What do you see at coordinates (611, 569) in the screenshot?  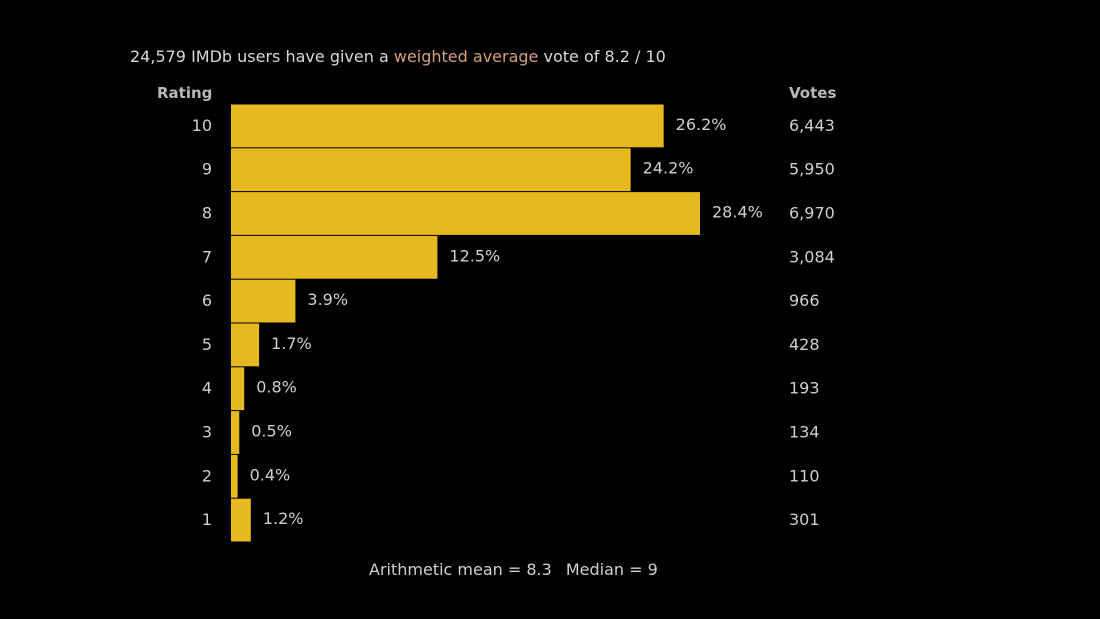 I see `median: Median = 9` at bounding box center [611, 569].